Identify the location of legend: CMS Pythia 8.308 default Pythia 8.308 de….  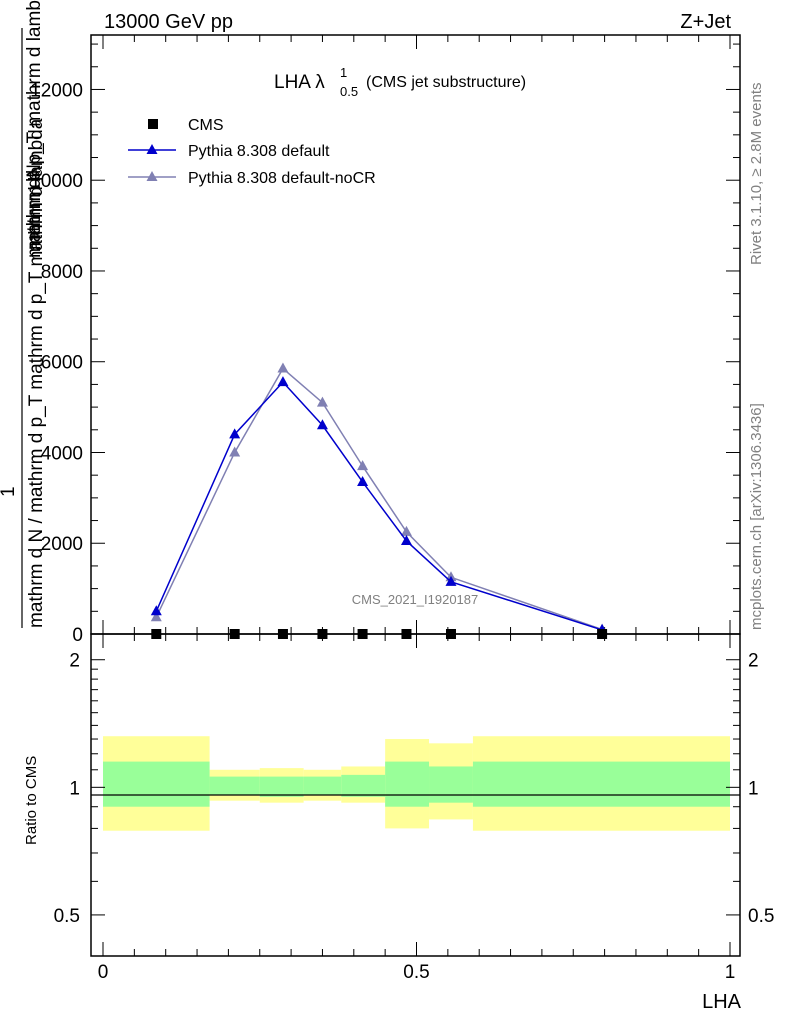
(252, 152).